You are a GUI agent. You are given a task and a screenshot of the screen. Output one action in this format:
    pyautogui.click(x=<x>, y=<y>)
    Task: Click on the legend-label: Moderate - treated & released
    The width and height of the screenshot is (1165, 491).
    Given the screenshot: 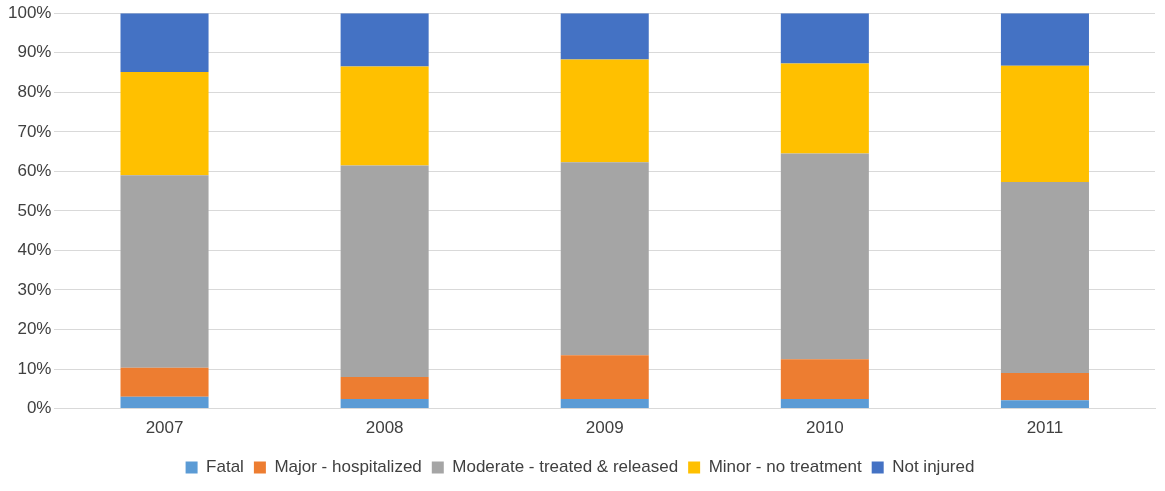 What is the action you would take?
    pyautogui.click(x=565, y=467)
    